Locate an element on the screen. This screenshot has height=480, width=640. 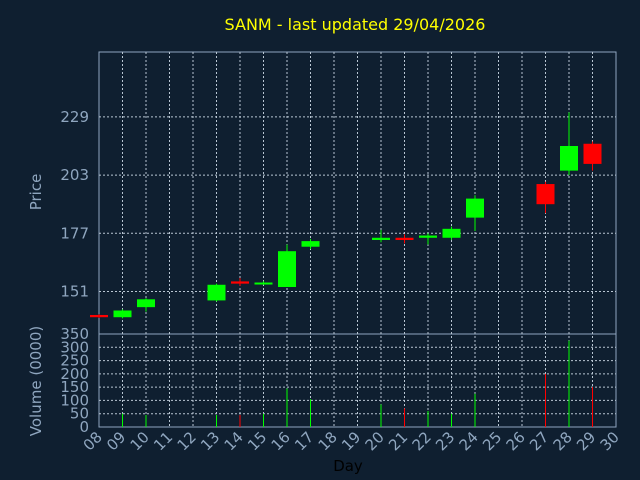
day-tick-label: 24 is located at coordinates (469, 441).